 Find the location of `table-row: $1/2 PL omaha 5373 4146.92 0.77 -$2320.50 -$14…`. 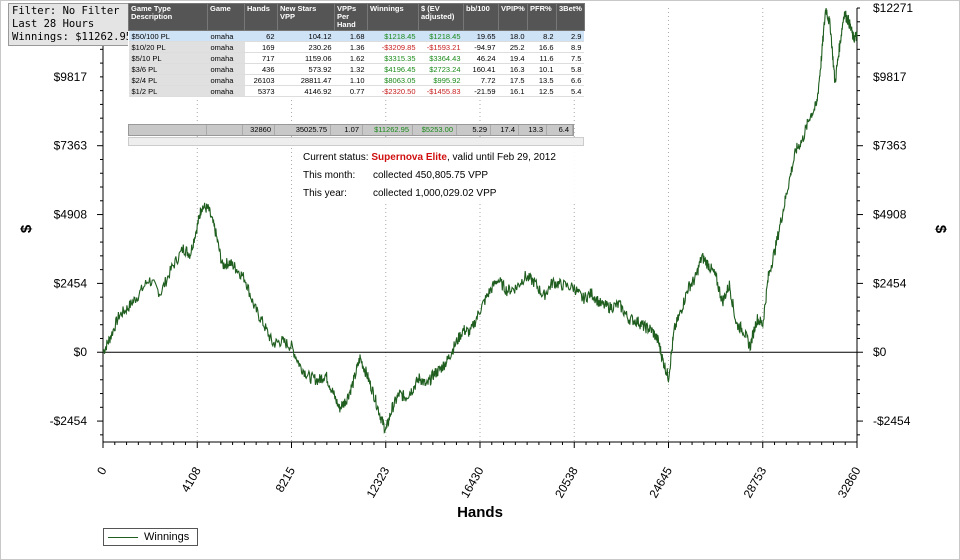

table-row: $1/2 PL omaha 5373 4146.92 0.77 -$2320.50 -$14… is located at coordinates (356, 91).